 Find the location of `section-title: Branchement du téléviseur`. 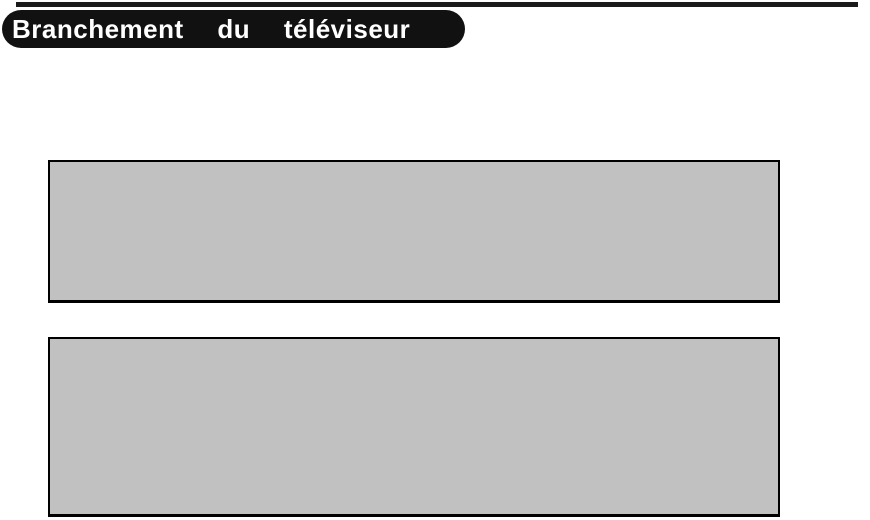

section-title: Branchement du téléviseur is located at coordinates (211, 29).